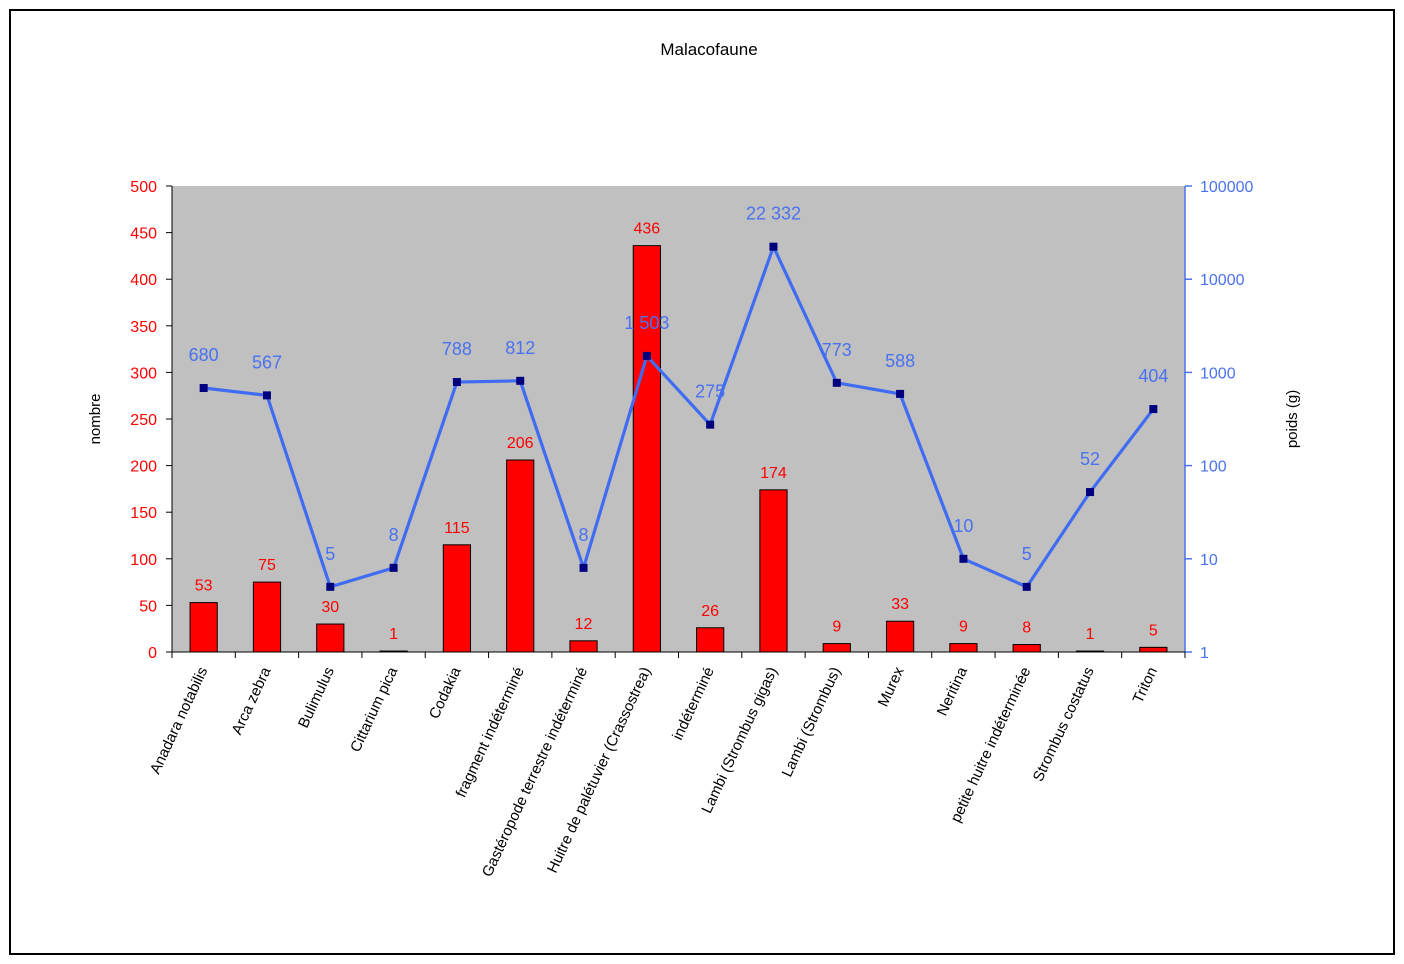 The width and height of the screenshot is (1404, 964). What do you see at coordinates (143, 187) in the screenshot?
I see `y-left-tick-label: 500` at bounding box center [143, 187].